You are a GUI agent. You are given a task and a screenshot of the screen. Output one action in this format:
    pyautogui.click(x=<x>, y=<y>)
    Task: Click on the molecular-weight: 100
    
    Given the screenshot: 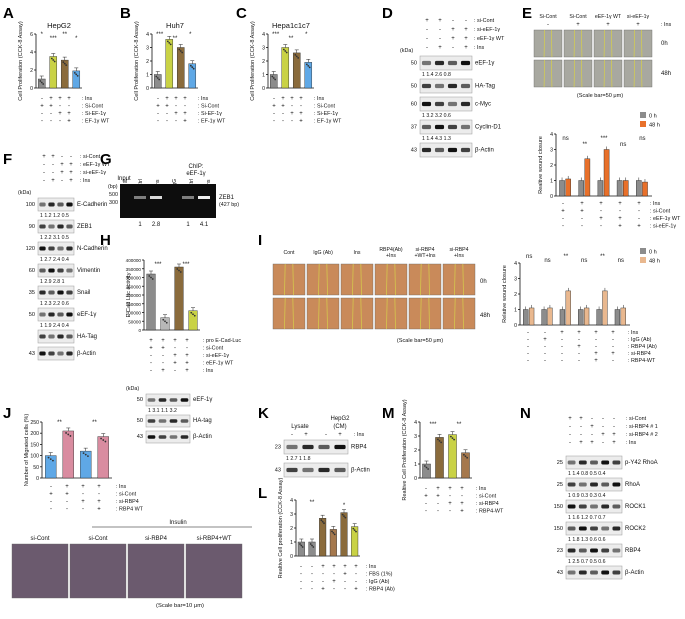 What is the action you would take?
    pyautogui.click(x=30, y=205)
    